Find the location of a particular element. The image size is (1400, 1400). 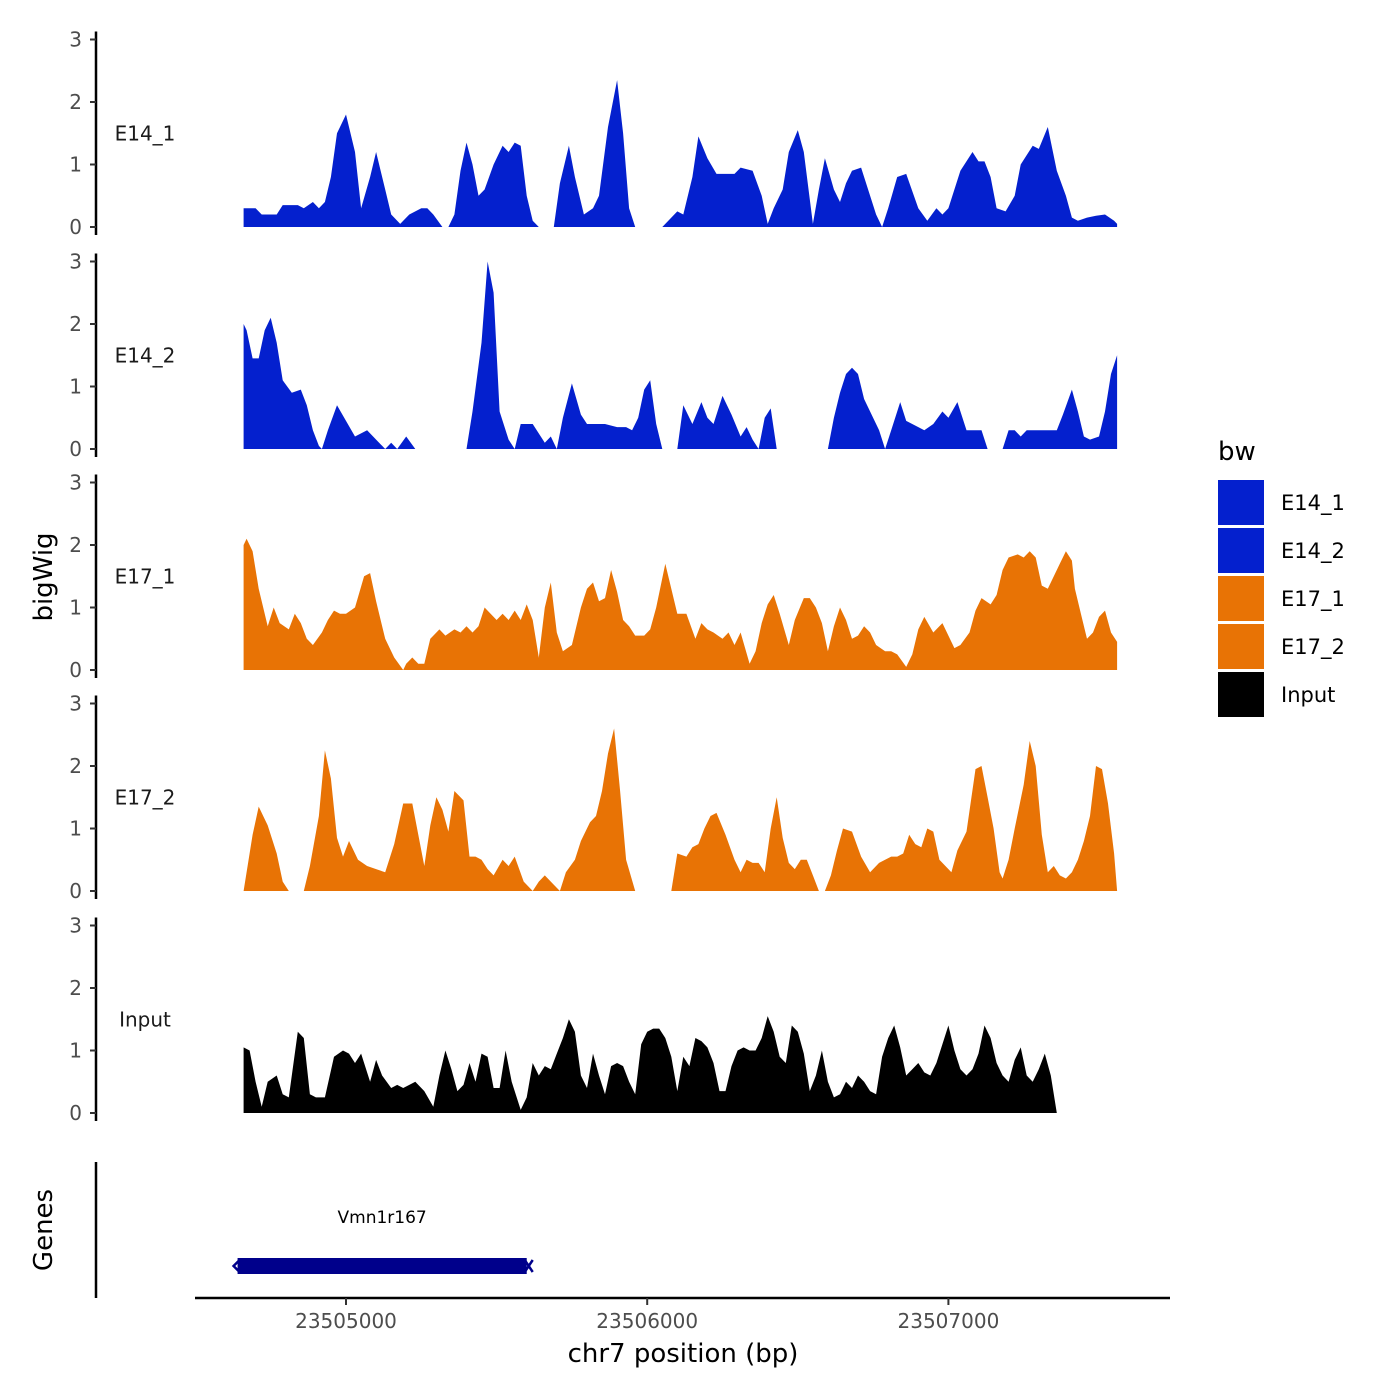

track-label: E14_1 is located at coordinates (145, 133).